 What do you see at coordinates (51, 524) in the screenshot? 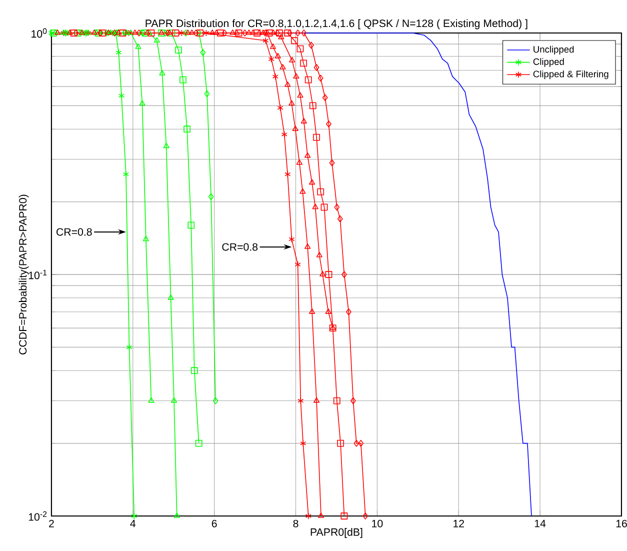
I see `x-tick-label: 2` at bounding box center [51, 524].